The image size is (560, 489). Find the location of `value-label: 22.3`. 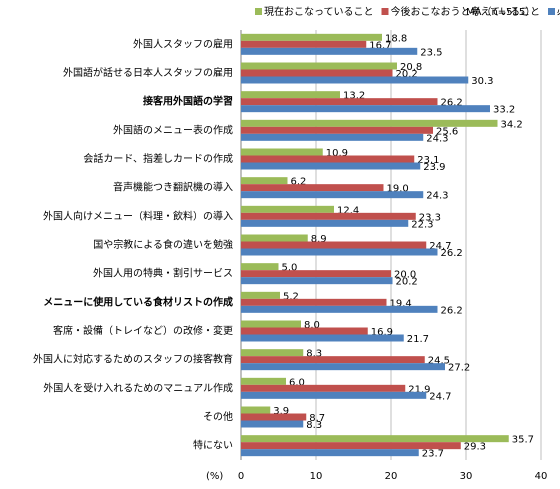

value-label: 22.3 is located at coordinates (422, 224).